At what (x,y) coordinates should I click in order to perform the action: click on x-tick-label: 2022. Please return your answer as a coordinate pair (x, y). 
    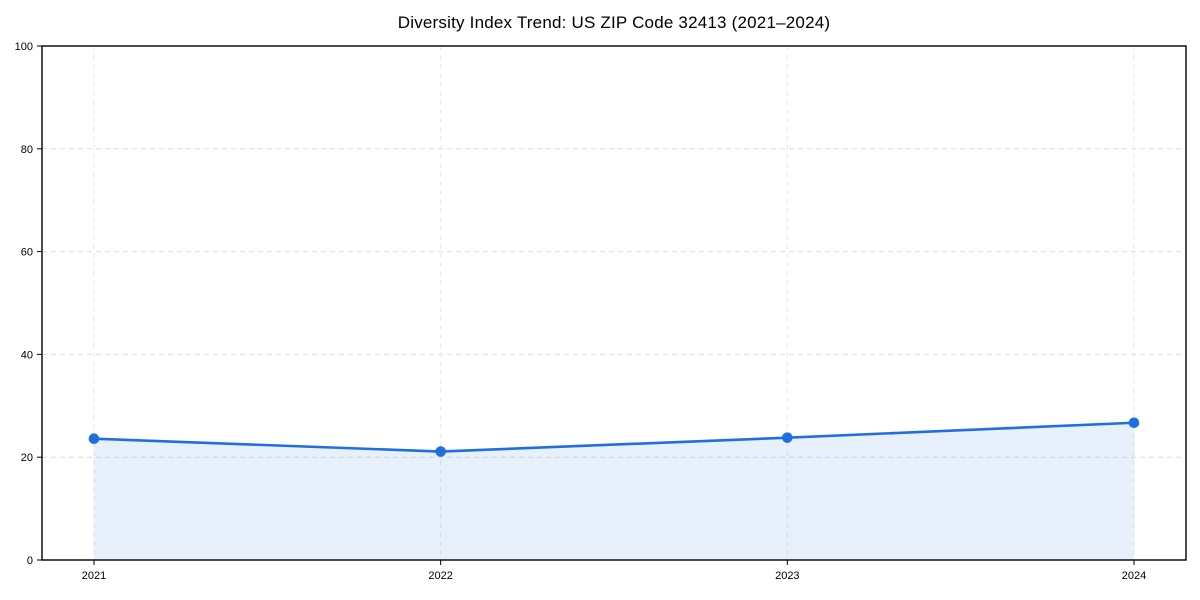
    Looking at the image, I should click on (440, 576).